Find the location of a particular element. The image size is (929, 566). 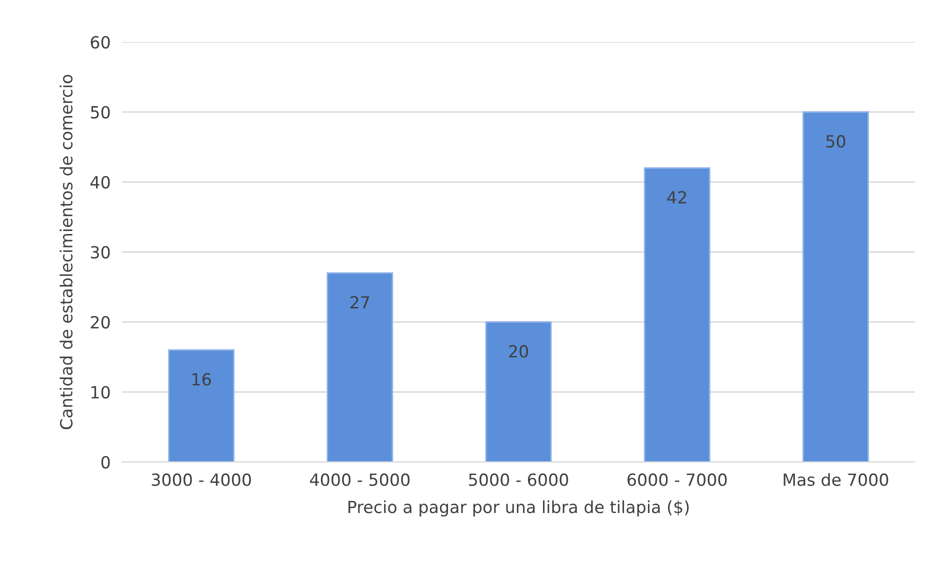

x-tick-label: 5000 - 6000 is located at coordinates (518, 479).